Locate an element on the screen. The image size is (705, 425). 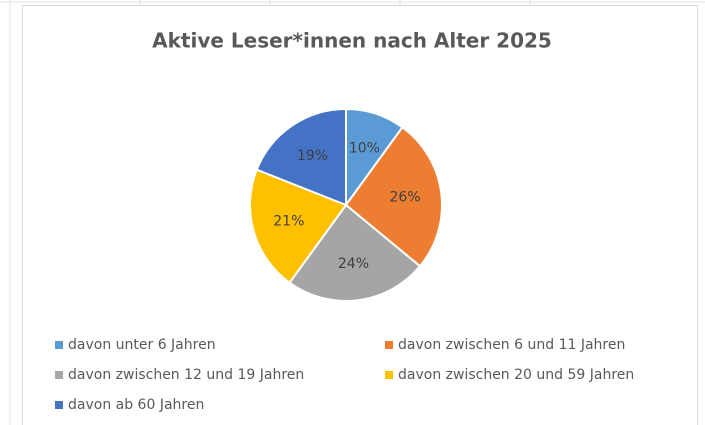
data-label: 21% is located at coordinates (288, 222).